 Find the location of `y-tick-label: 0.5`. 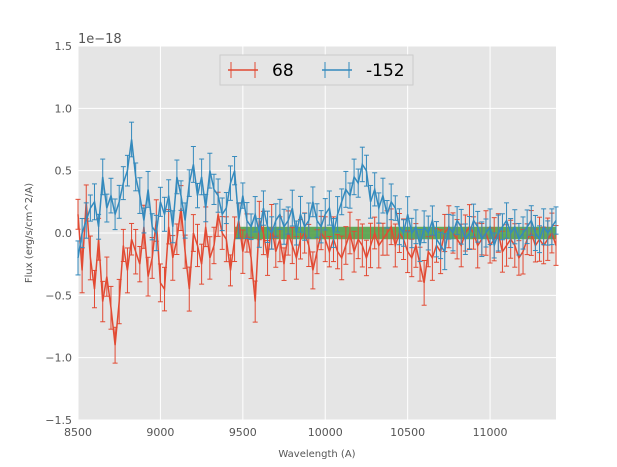

y-tick-label: 0.5 is located at coordinates (64, 171).